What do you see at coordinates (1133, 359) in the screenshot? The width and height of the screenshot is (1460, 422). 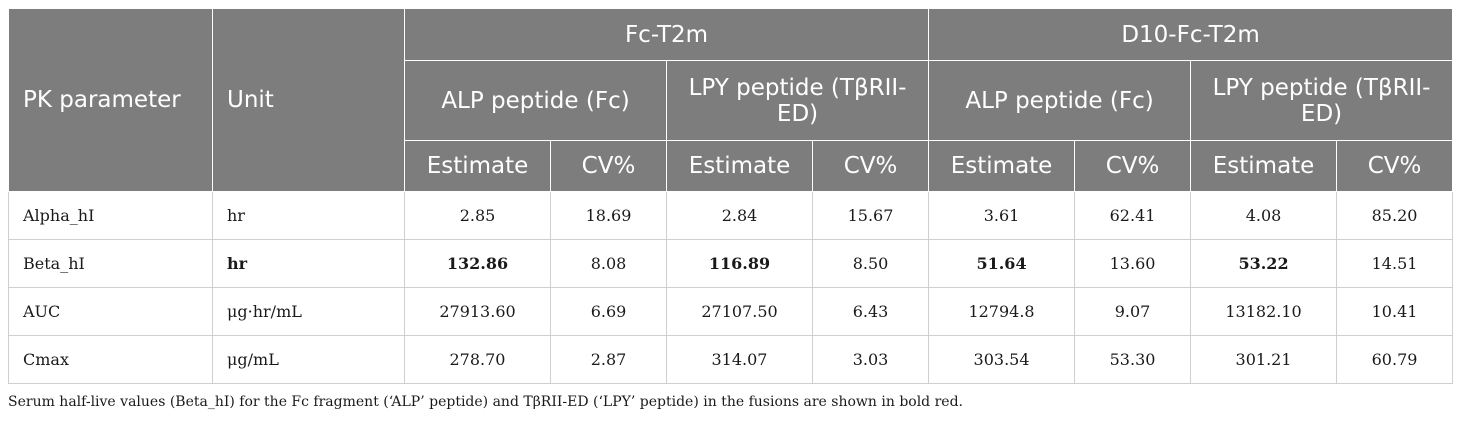 I see `cell-value: 53.30` at bounding box center [1133, 359].